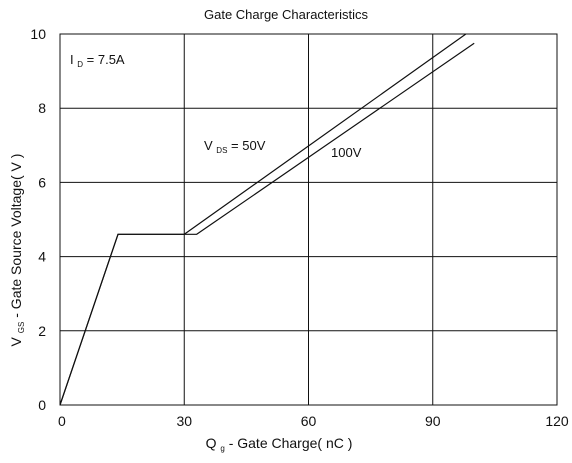  Describe the element at coordinates (106, 59) in the screenshot. I see `id-annotation-rest: = 7.5A` at that location.